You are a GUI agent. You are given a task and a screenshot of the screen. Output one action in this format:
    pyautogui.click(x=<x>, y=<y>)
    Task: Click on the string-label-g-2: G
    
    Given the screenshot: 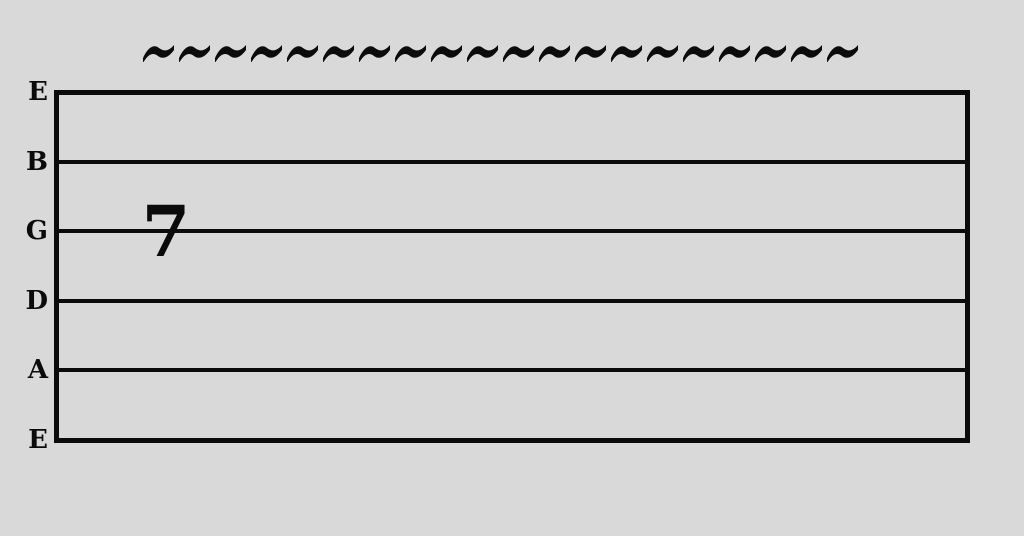 What is the action you would take?
    pyautogui.click(x=36, y=231)
    